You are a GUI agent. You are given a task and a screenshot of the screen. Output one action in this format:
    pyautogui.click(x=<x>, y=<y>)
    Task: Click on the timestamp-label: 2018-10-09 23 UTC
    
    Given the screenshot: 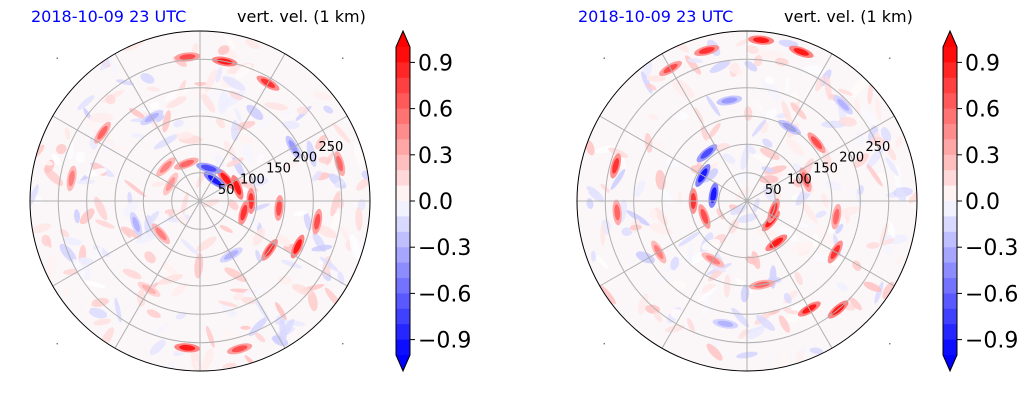 What is the action you would take?
    pyautogui.click(x=656, y=16)
    